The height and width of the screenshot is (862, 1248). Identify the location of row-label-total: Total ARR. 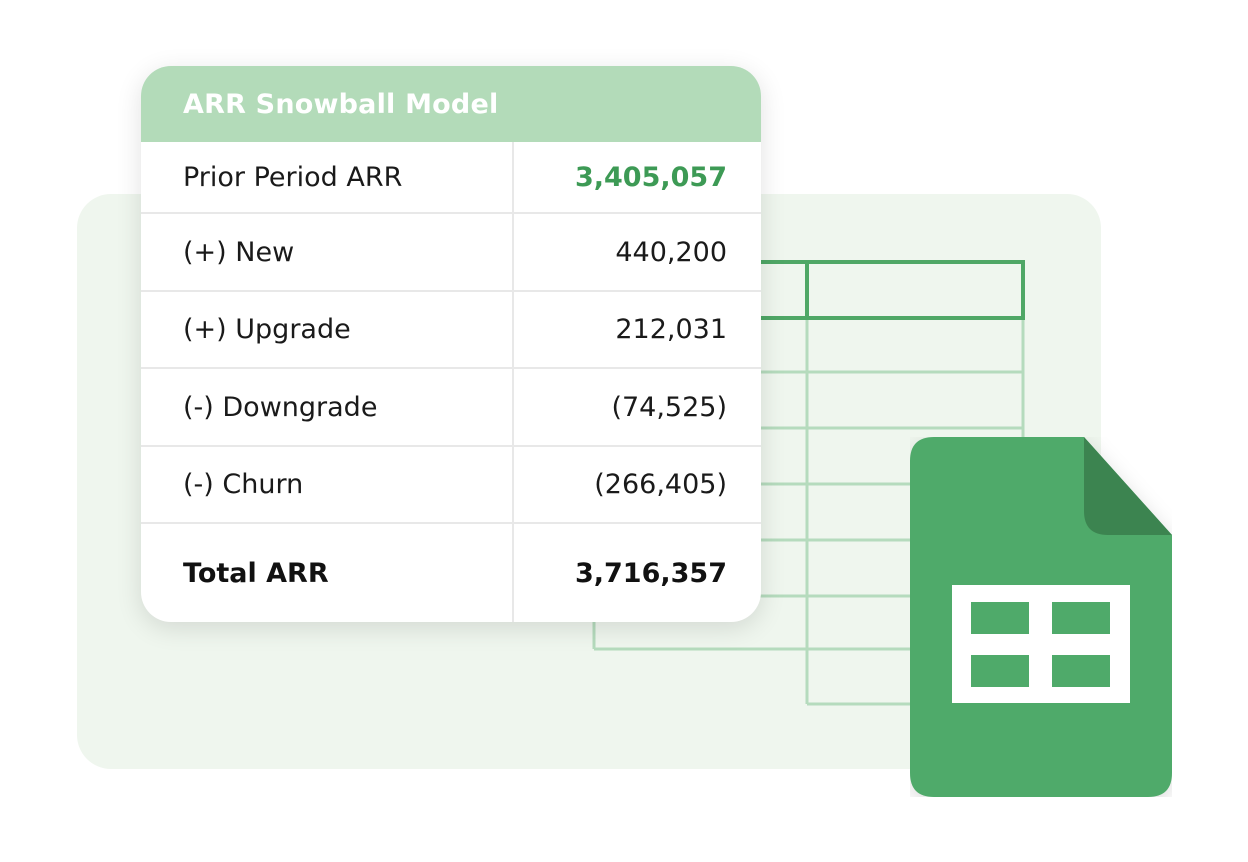
(327, 572).